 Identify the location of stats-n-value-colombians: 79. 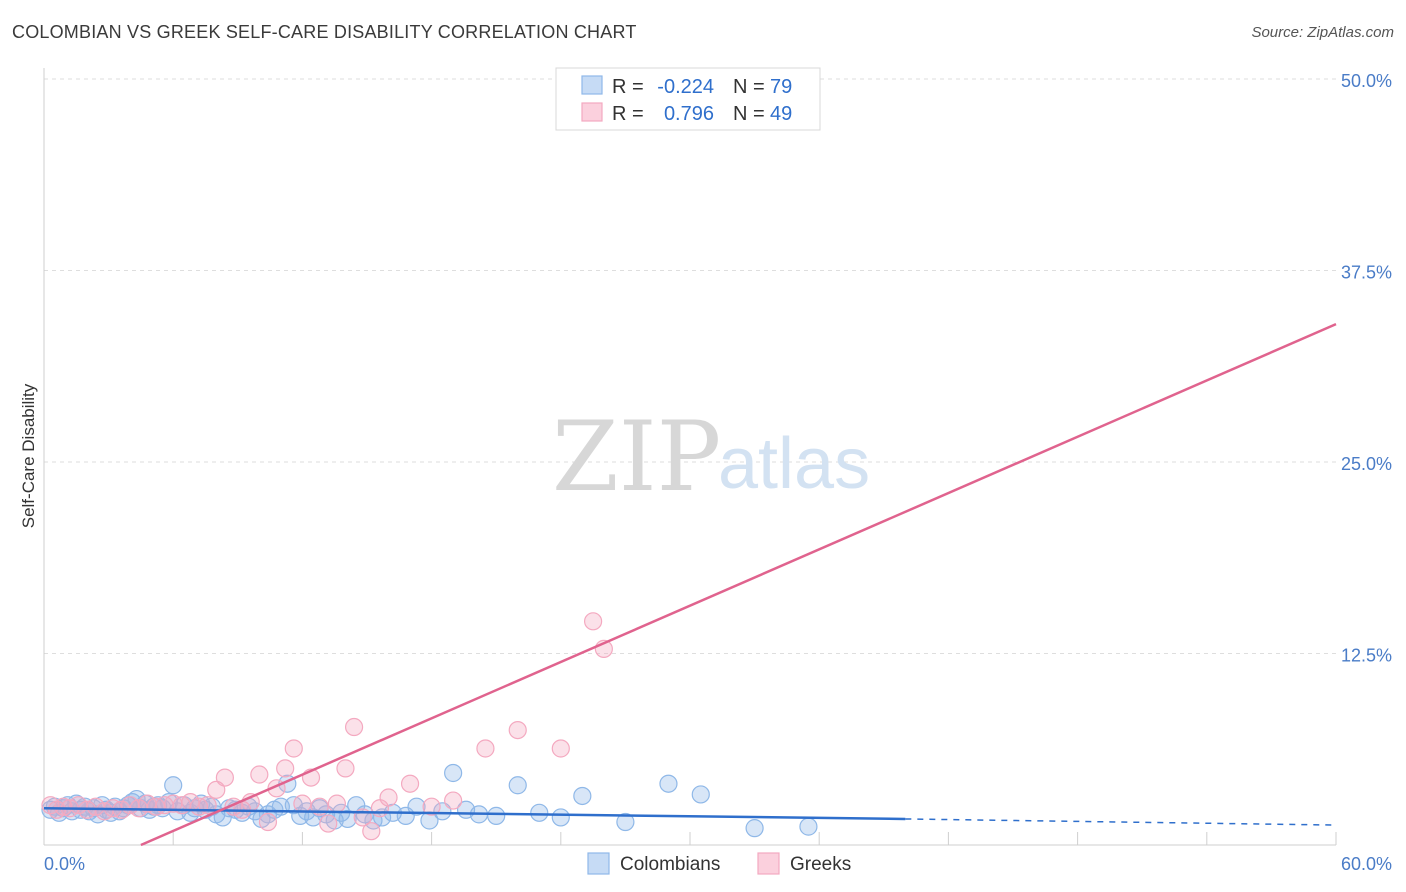
(781, 87).